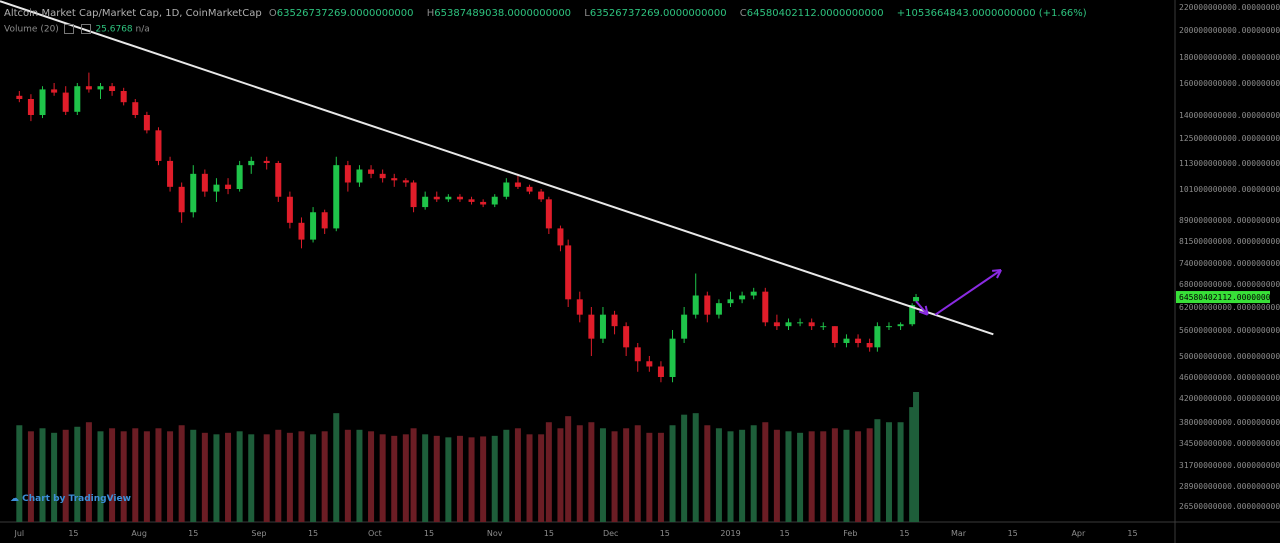 The height and width of the screenshot is (543, 1280). I want to click on y-tick-label: 62000000000.0000000000, so click(1229, 307).